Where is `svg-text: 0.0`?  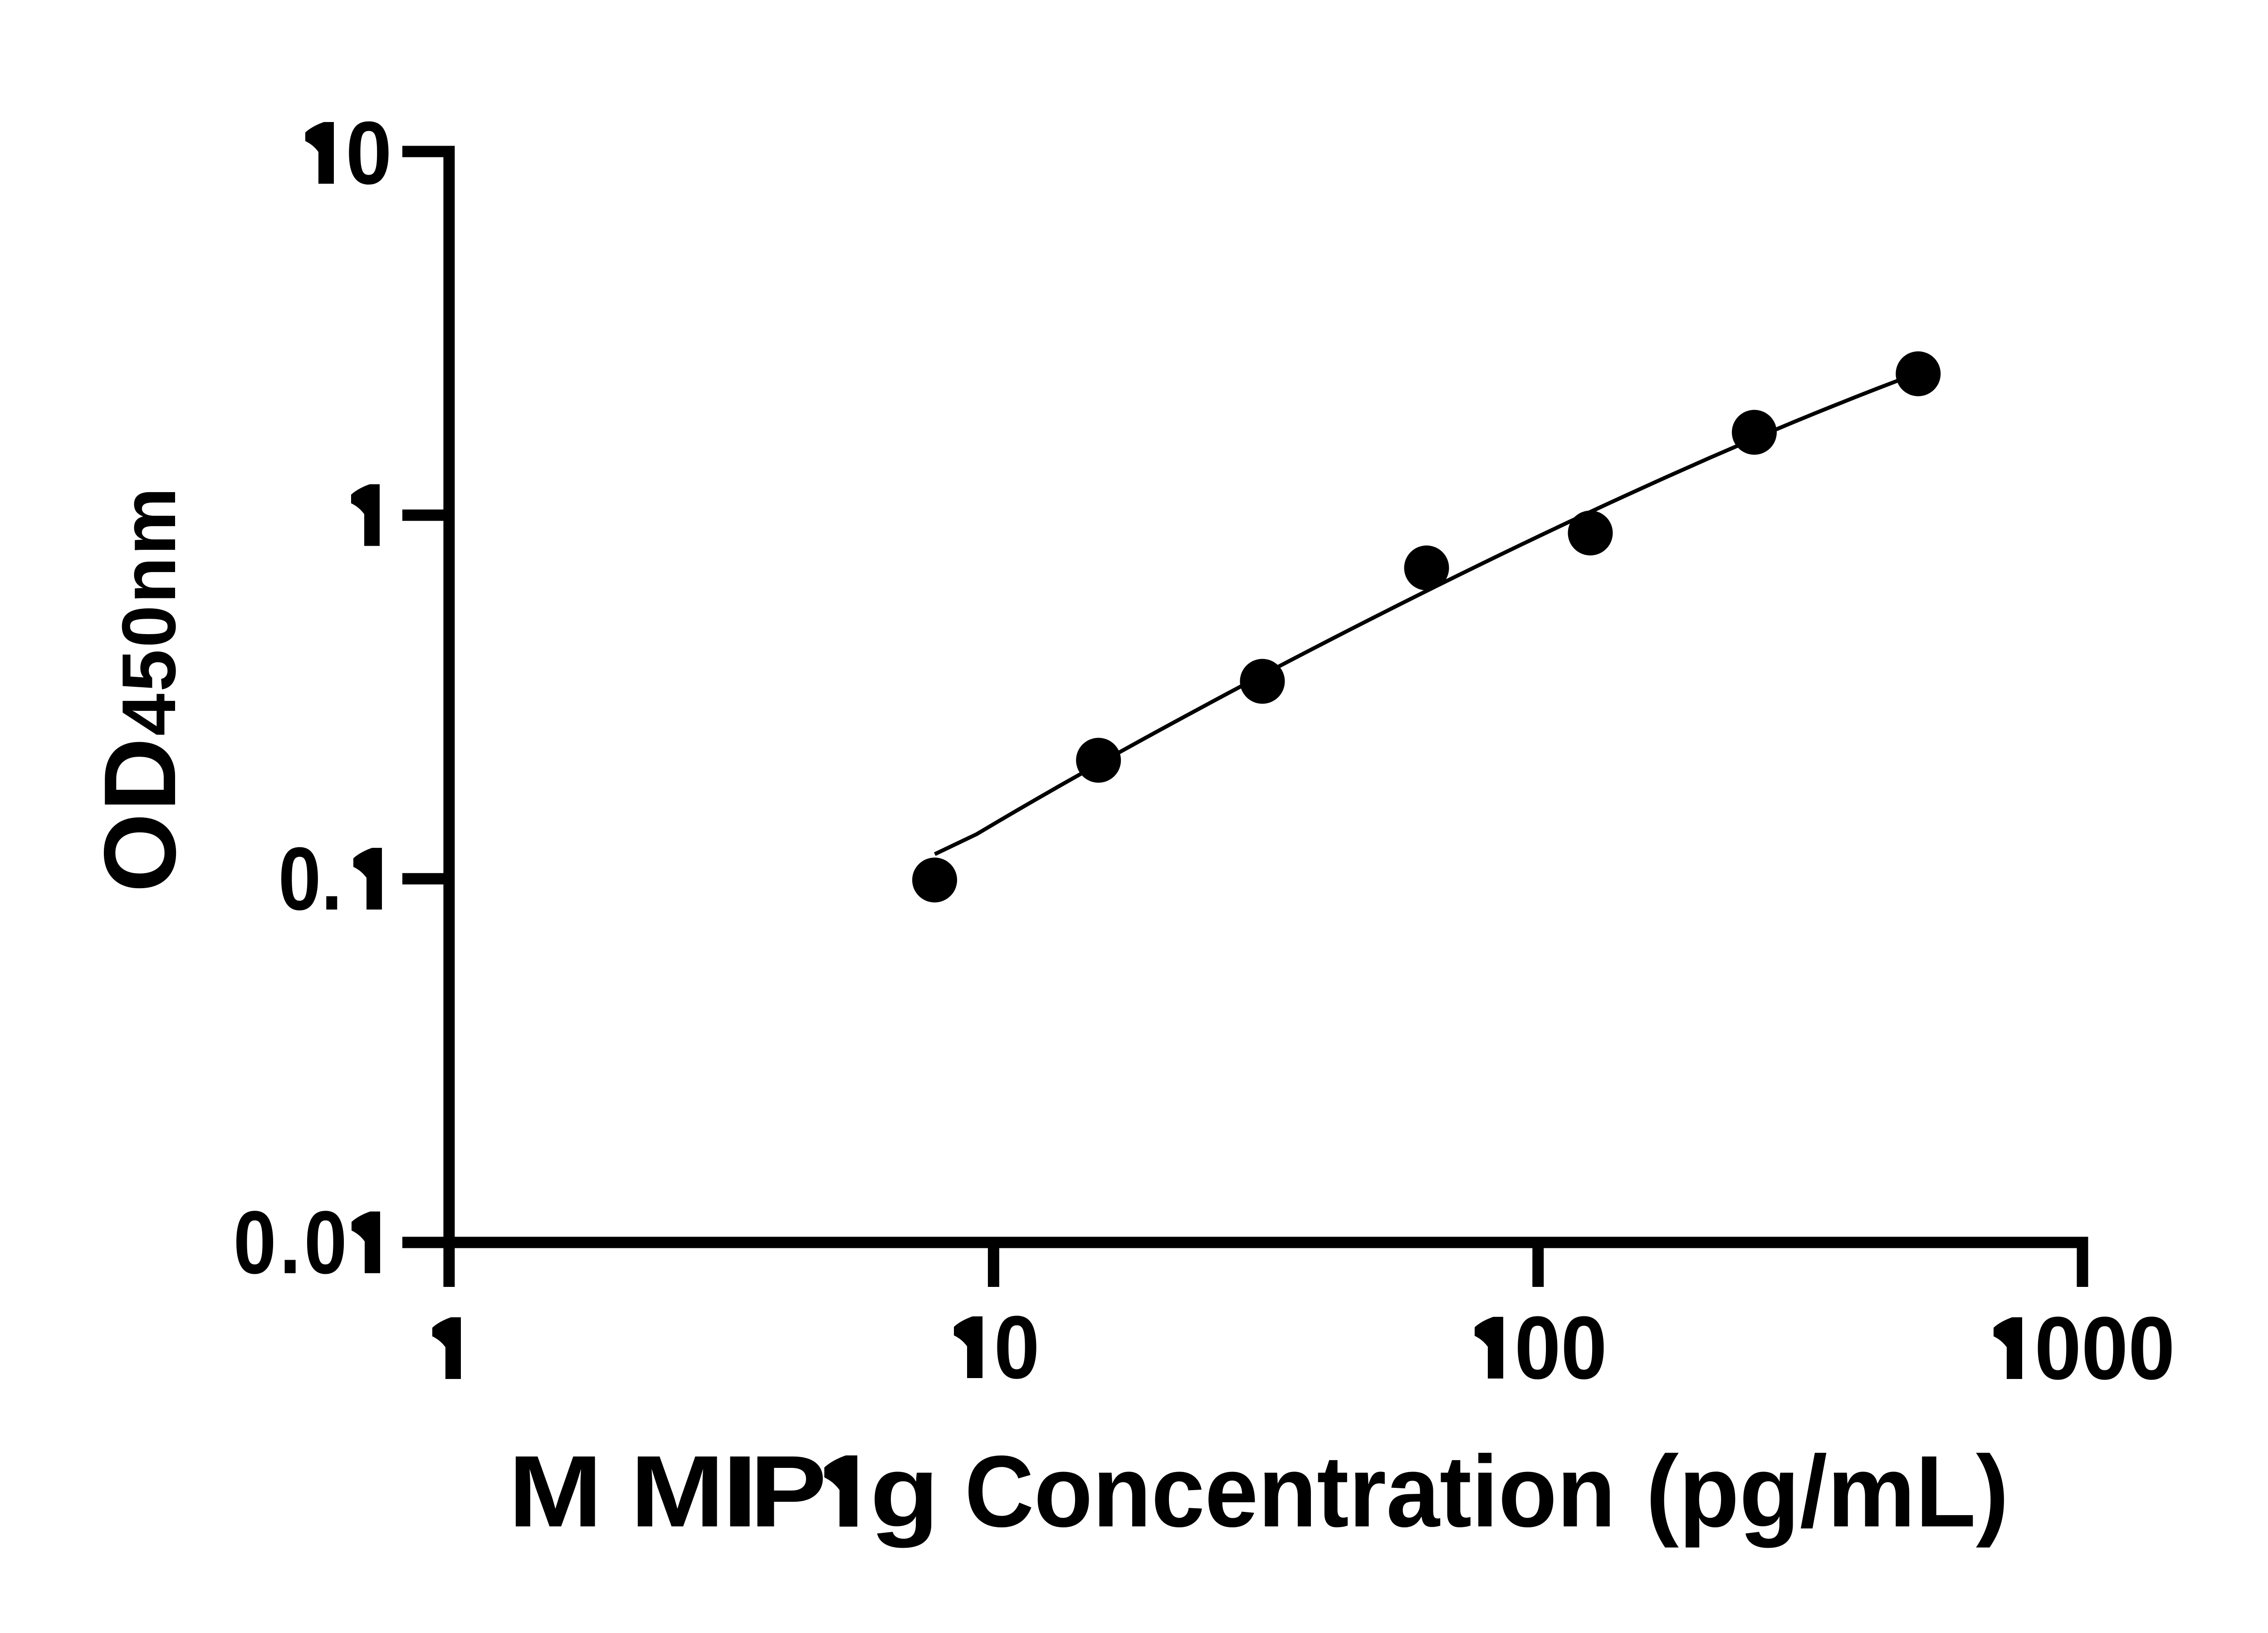 svg-text: 0.0 is located at coordinates (291, 1242).